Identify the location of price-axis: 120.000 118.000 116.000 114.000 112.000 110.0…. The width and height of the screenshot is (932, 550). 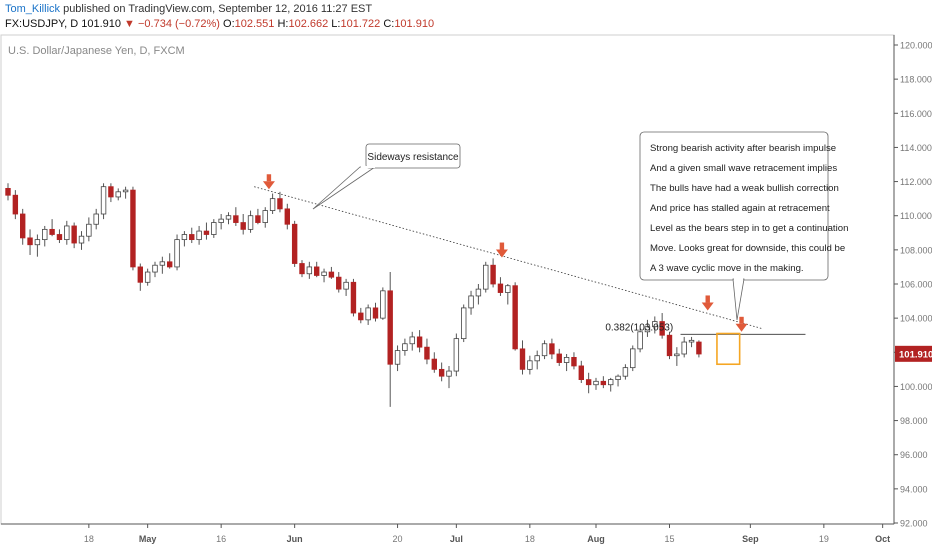
(913, 285).